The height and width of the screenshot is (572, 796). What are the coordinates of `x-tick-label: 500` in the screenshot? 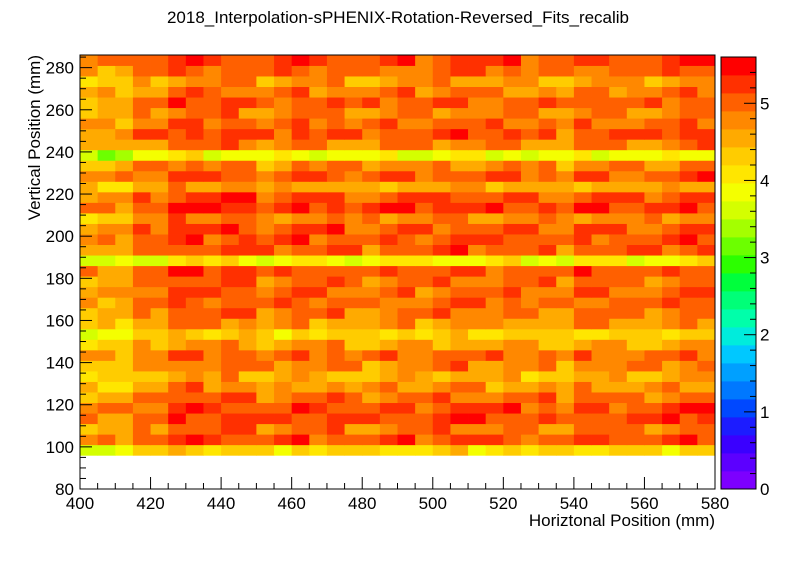 It's located at (433, 503).